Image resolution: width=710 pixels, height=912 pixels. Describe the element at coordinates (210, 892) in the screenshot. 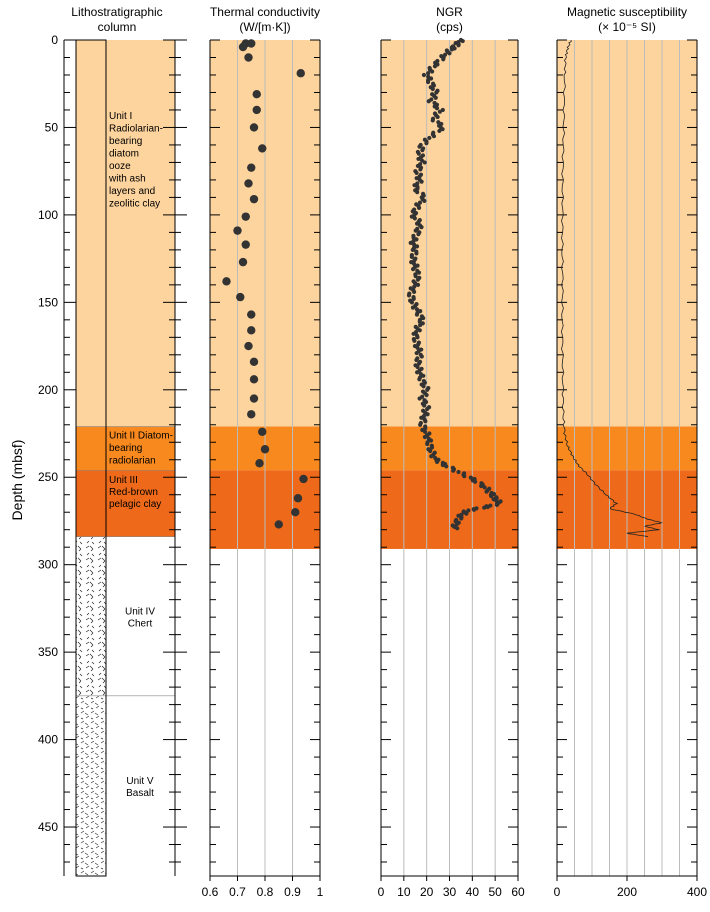

I see `x-tick-label: 0.6` at that location.